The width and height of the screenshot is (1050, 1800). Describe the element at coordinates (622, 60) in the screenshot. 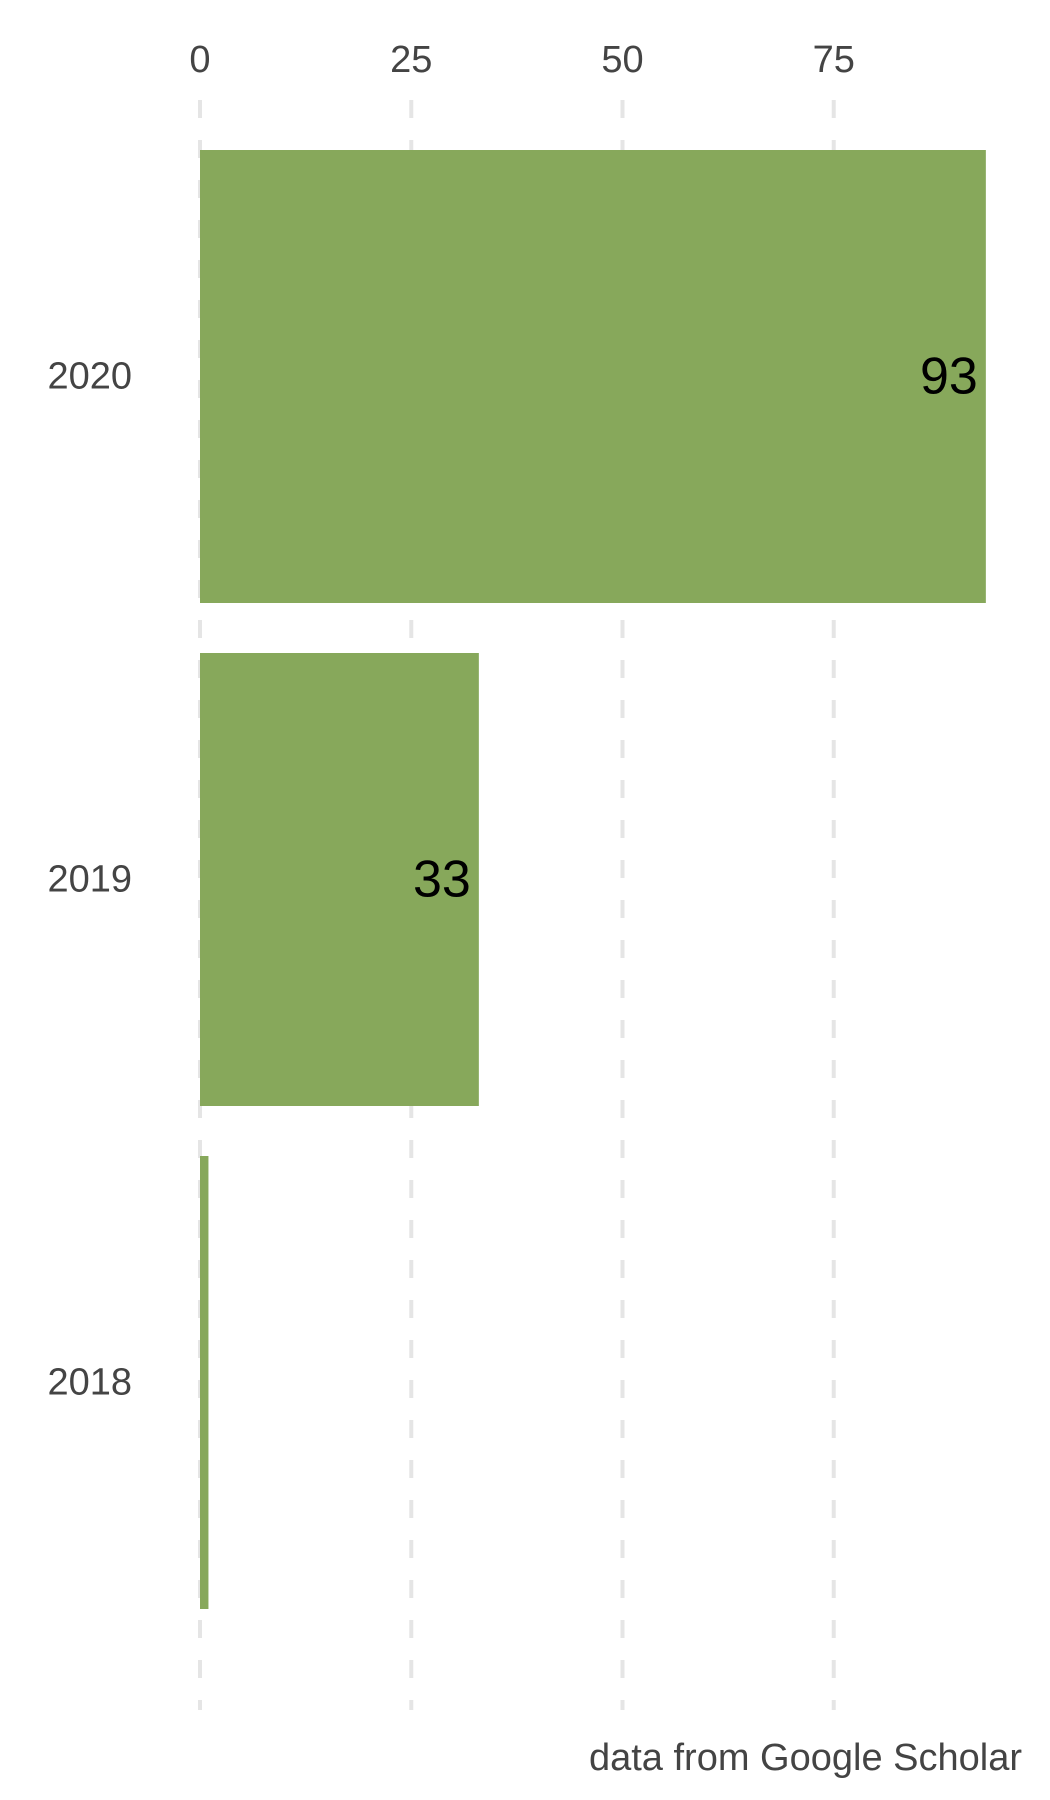

I see `x-tick-label: 50` at that location.